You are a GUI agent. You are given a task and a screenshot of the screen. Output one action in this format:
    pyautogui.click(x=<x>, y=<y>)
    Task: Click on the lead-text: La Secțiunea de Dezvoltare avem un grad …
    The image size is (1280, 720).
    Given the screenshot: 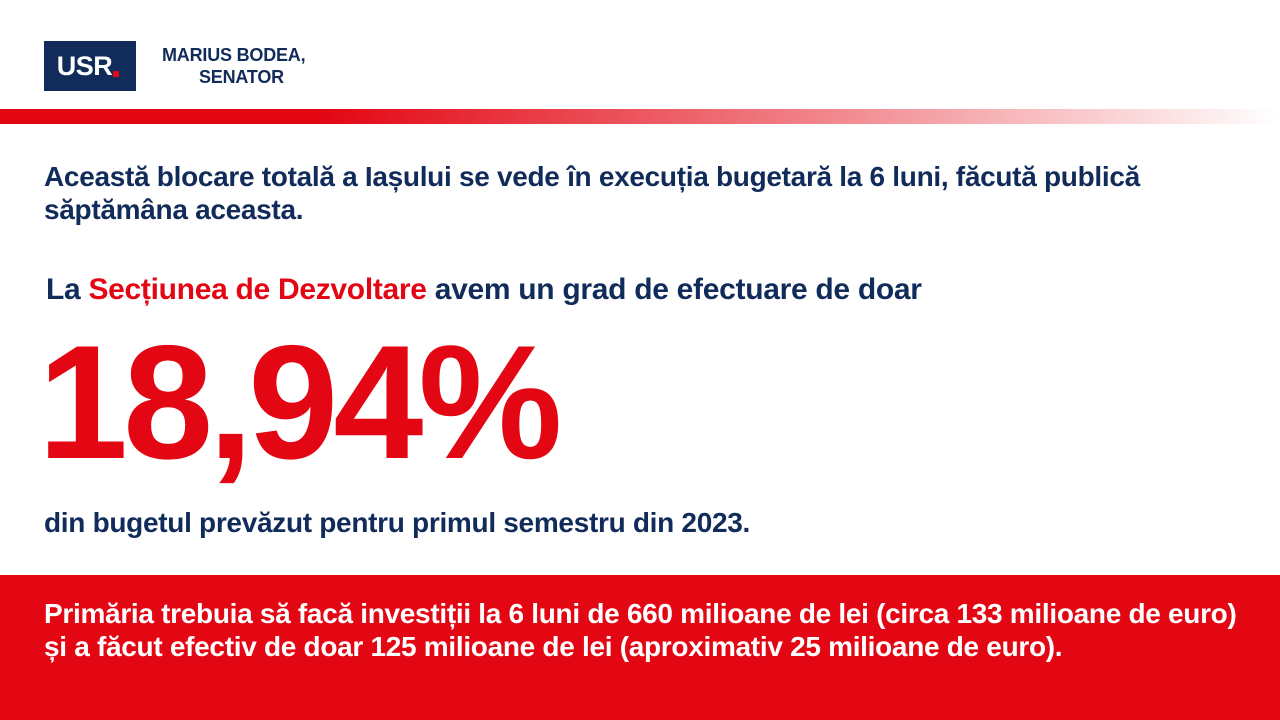 What is the action you would take?
    pyautogui.click(x=484, y=290)
    